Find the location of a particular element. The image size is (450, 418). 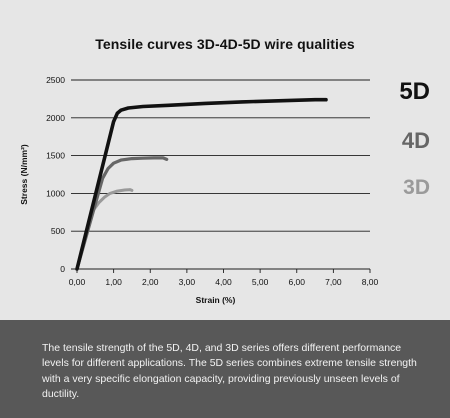

y-tick-label-2: 1000 is located at coordinates (55, 193).